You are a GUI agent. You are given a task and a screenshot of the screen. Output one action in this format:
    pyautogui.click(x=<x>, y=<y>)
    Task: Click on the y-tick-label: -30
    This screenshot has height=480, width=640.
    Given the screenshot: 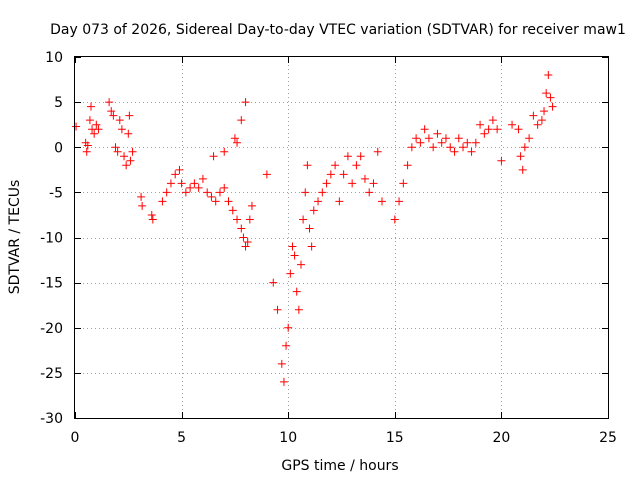 What is the action you would take?
    pyautogui.click(x=51, y=419)
    